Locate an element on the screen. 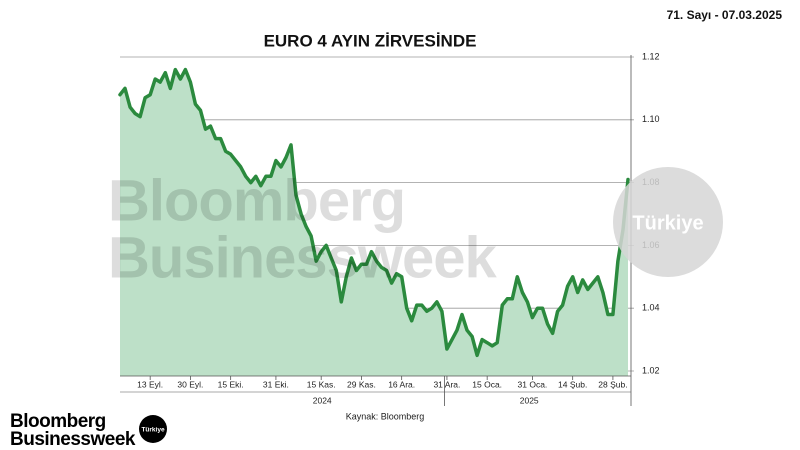 Image resolution: width=800 pixels, height=450 pixels. x-tick-label: 28 Şub. is located at coordinates (612, 384).